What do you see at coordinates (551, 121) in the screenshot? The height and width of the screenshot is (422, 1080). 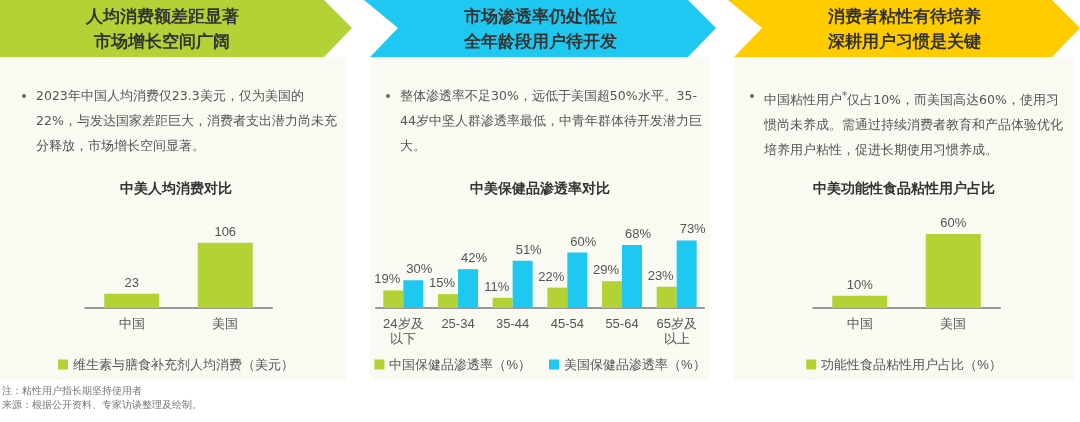 I see `text: 整体渗透率不足30%，远低于美国超50%水平。35-44岁中坚人群渗透率最低，中青年群体待开发潜力巨大。` at bounding box center [551, 121].